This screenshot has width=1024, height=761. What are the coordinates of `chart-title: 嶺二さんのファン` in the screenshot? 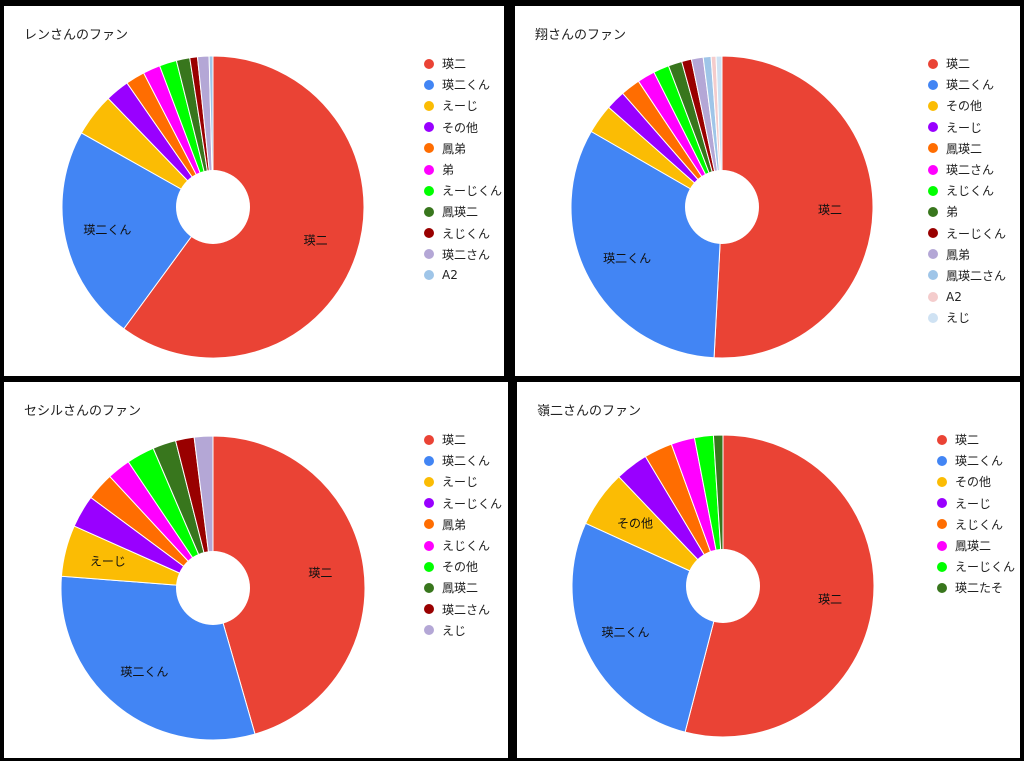 It's located at (589, 411).